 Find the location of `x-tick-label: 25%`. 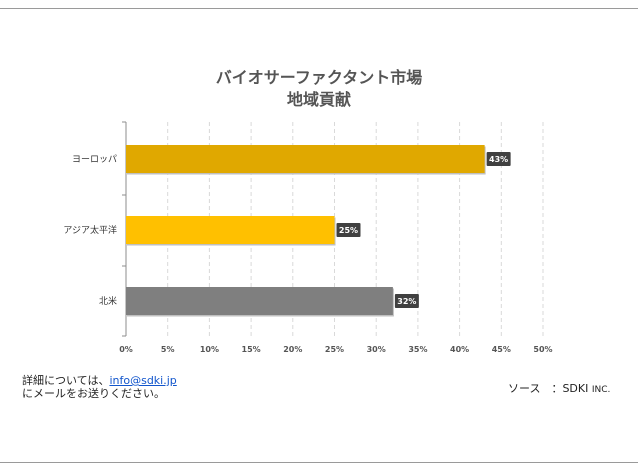

x-tick-label: 25% is located at coordinates (334, 349).